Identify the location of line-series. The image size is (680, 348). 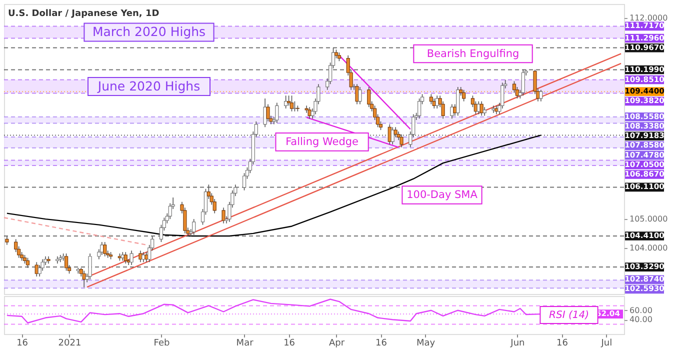
(274, 311).